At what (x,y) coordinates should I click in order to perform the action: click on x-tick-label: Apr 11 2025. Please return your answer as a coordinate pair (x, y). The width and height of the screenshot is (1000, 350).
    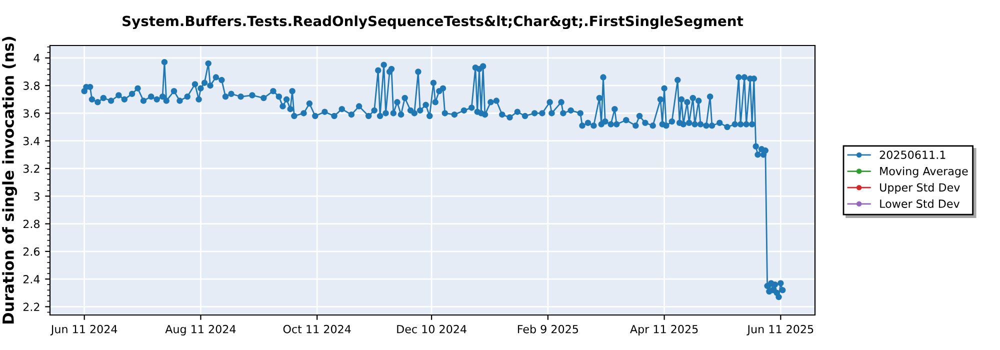
    Looking at the image, I should click on (664, 330).